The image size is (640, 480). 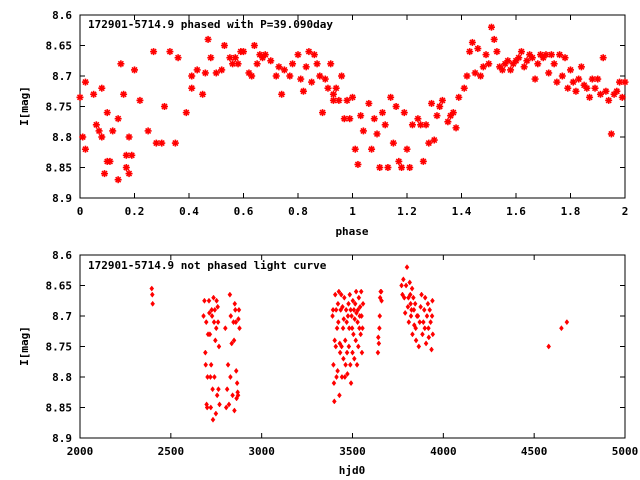 What do you see at coordinates (351, 231) in the screenshot?
I see `x-axis-title: phase` at bounding box center [351, 231].